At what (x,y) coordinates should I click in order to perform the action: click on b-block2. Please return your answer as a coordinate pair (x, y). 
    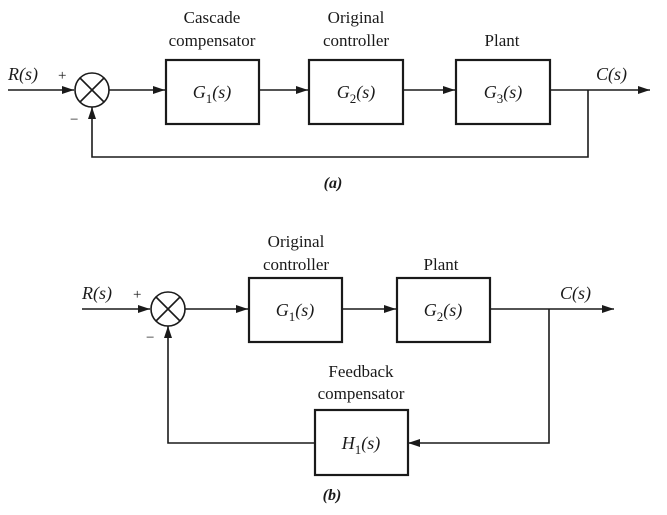
    Looking at the image, I should click on (443, 310).